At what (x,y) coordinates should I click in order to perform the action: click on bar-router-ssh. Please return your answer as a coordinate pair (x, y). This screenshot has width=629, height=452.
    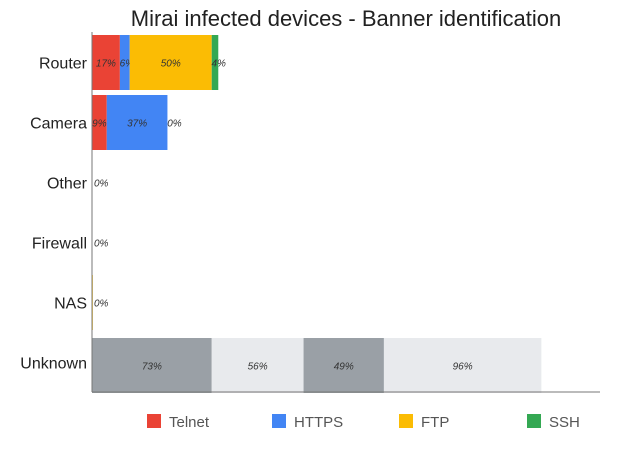
    Looking at the image, I should click on (215, 62).